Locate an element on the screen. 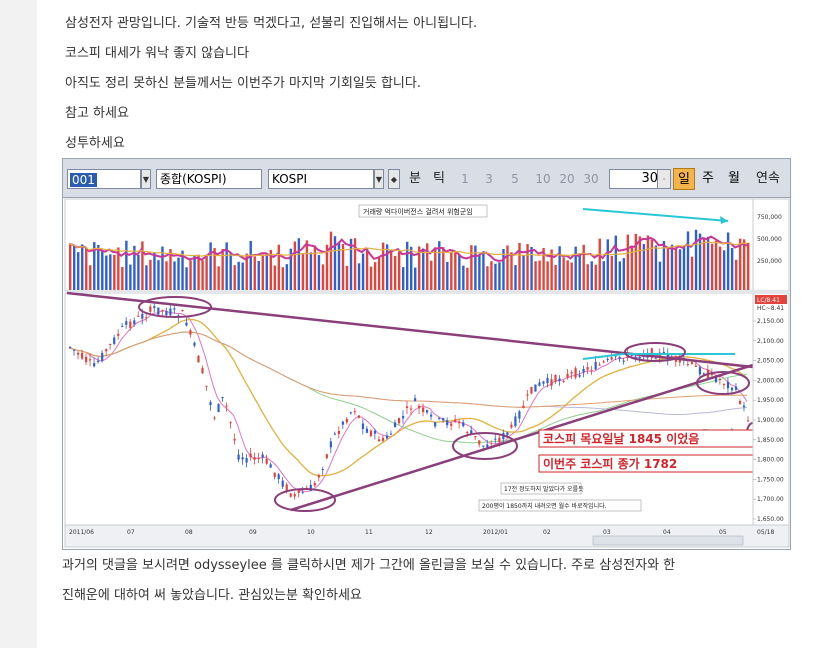  period-spin-icon: · is located at coordinates (664, 179).